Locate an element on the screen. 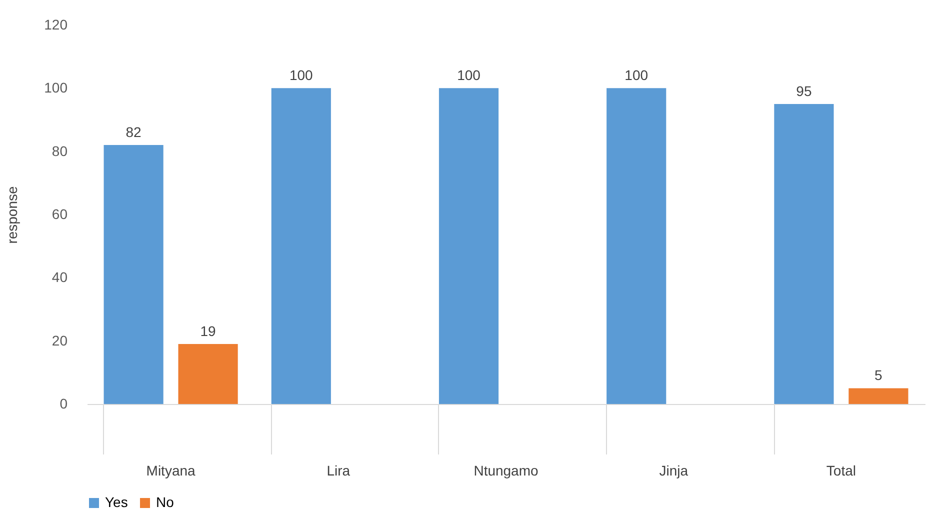  data-label: 19 is located at coordinates (208, 330).